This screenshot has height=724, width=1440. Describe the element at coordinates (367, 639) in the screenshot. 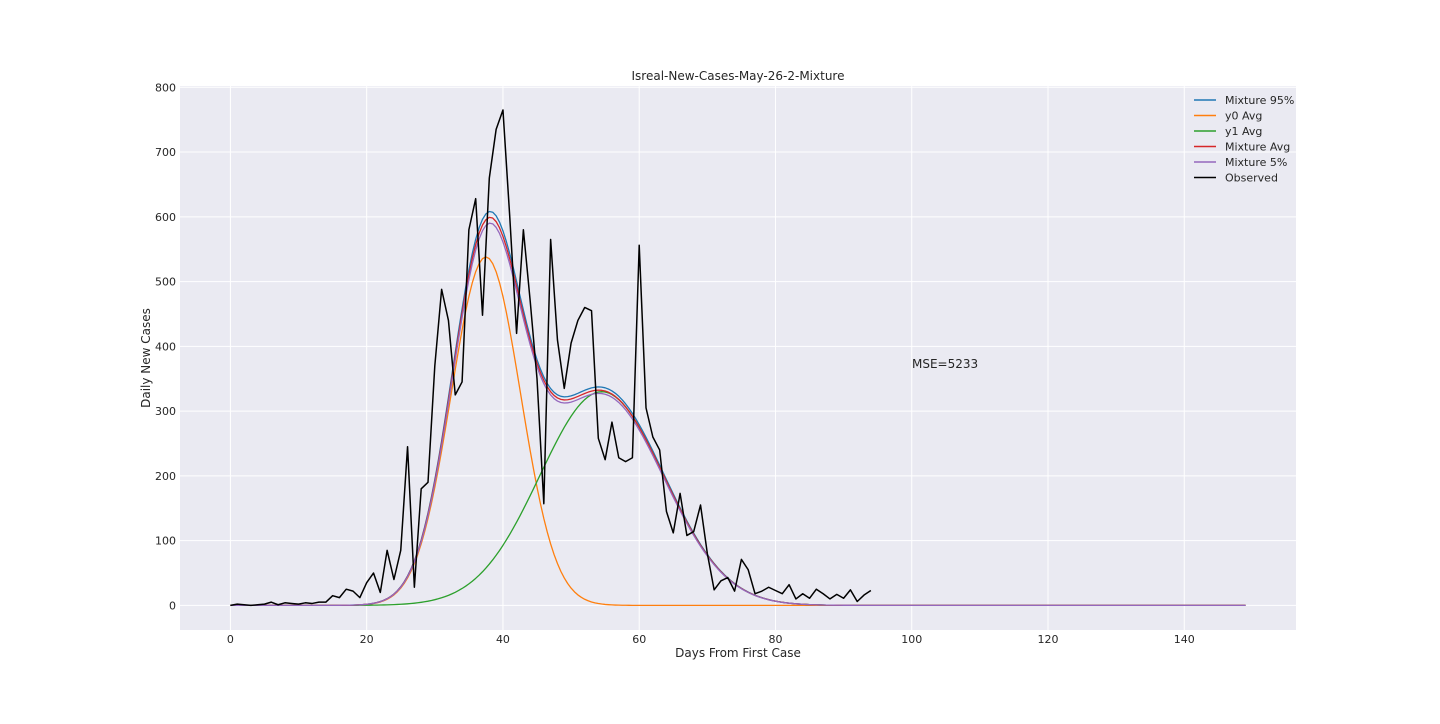

I see `x-tick-label: 20` at that location.